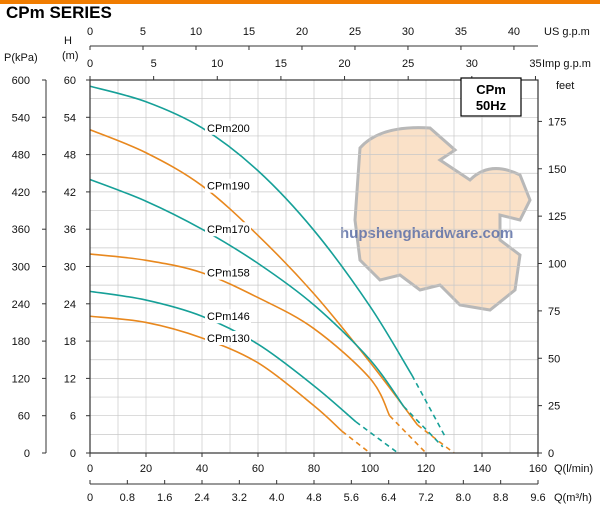 The image size is (600, 513). I want to click on chart-title: CPm, so click(491, 89).